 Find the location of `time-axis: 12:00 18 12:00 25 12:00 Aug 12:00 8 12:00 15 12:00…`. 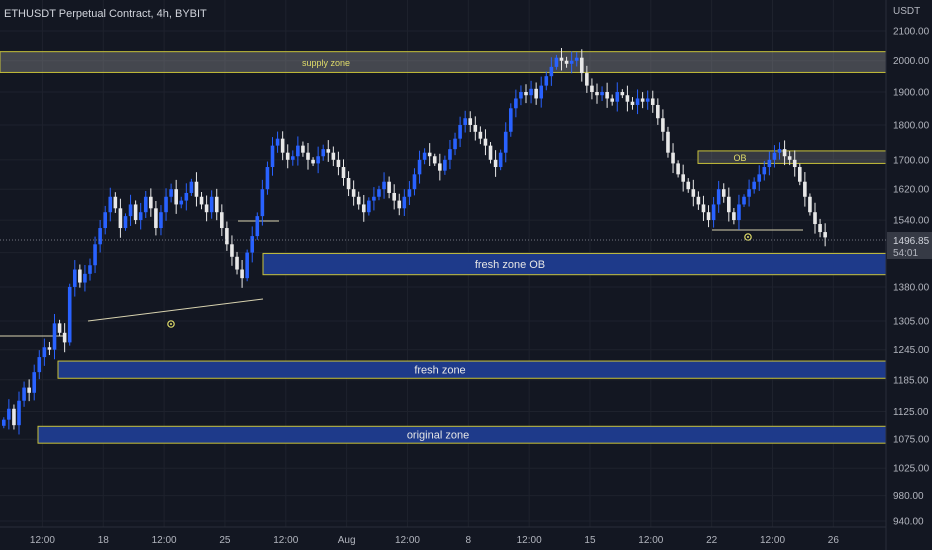

time-axis: 12:00 18 12:00 25 12:00 Aug 12:00 8 12:00 15 12:00… is located at coordinates (434, 540).